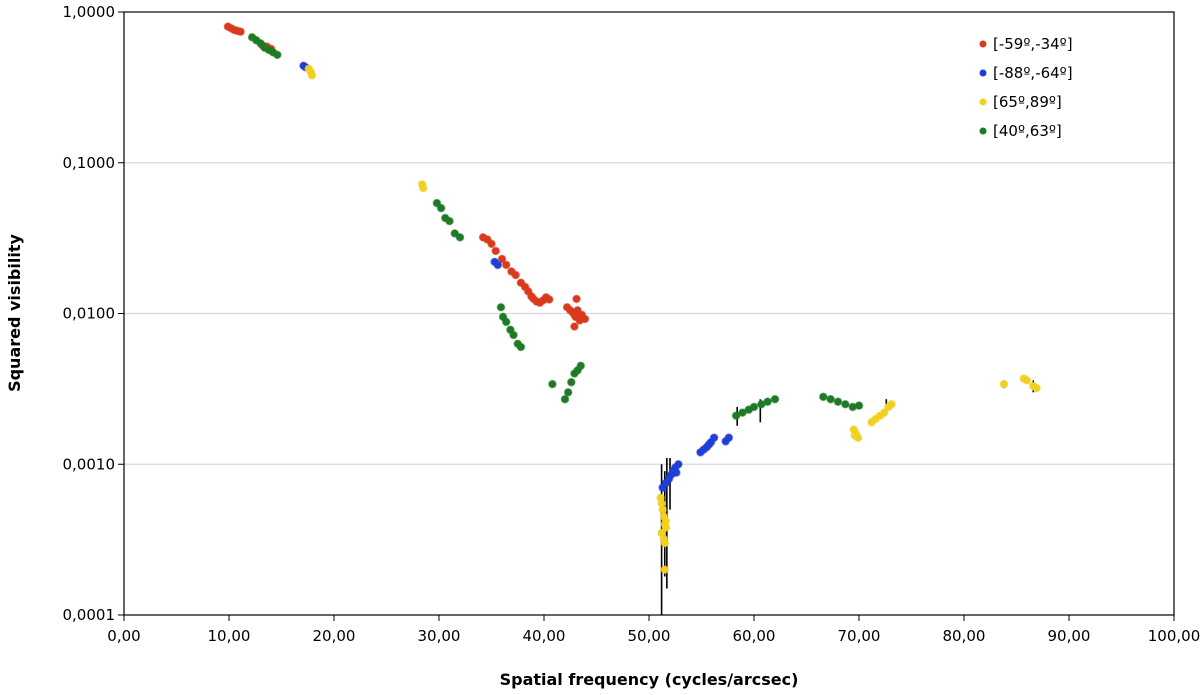 The image size is (1200, 695). Describe the element at coordinates (544, 636) in the screenshot. I see `x-tick-label: 40,00` at that location.